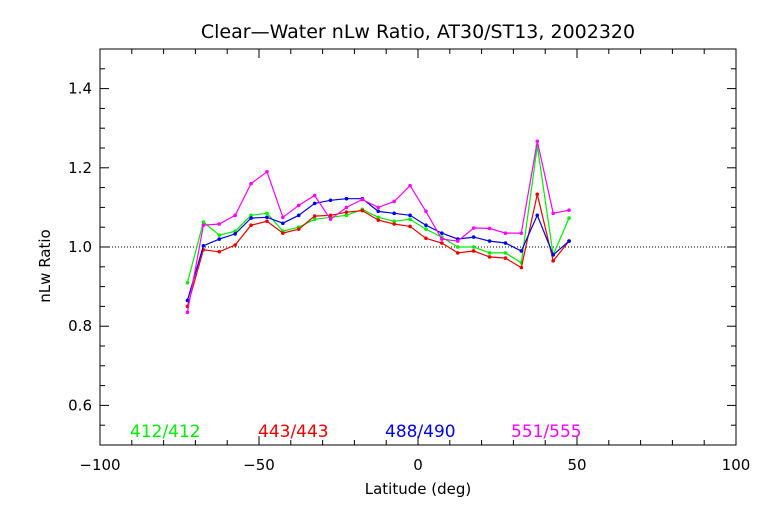 The height and width of the screenshot is (517, 768). I want to click on y-axis-label: nLw Ratio, so click(45, 265).